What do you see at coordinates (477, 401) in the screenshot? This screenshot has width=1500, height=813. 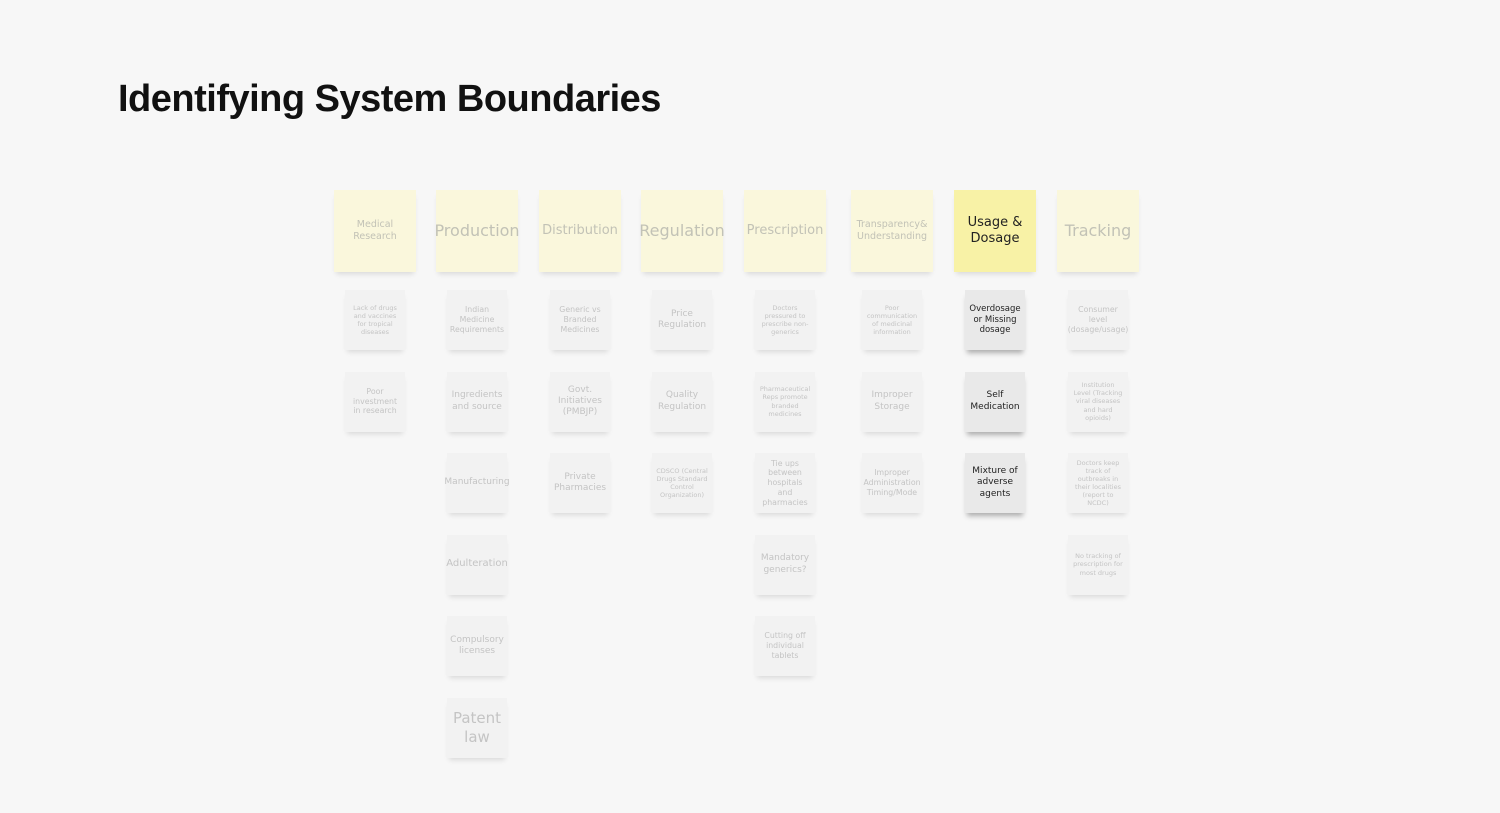 I see `sticky-note: Ingredients and source` at bounding box center [477, 401].